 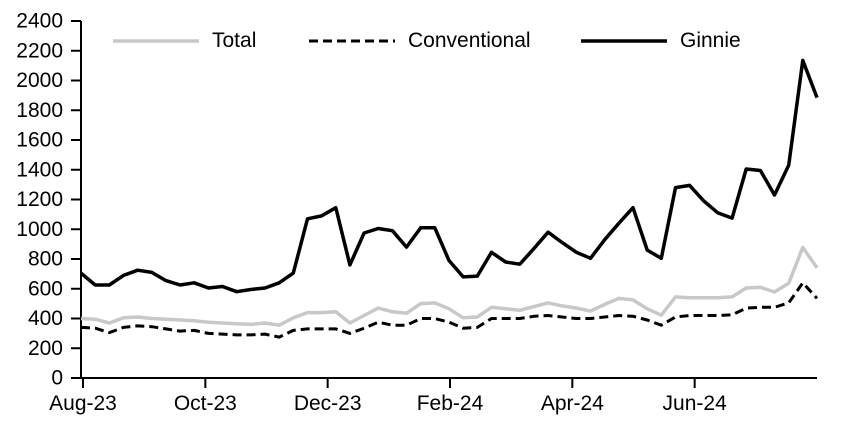 What do you see at coordinates (469, 40) in the screenshot?
I see `legend-label-conventional: Conventional` at bounding box center [469, 40].